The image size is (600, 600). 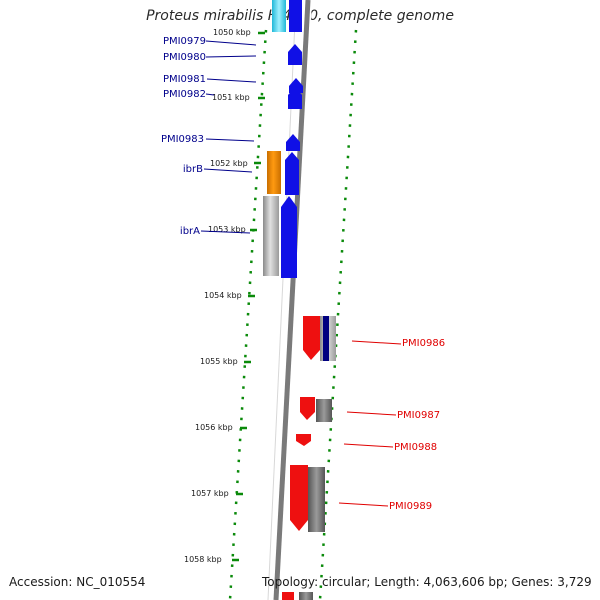 What do you see at coordinates (193, 169) in the screenshot?
I see `gene-label-ibrb: ibrB` at bounding box center [193, 169].